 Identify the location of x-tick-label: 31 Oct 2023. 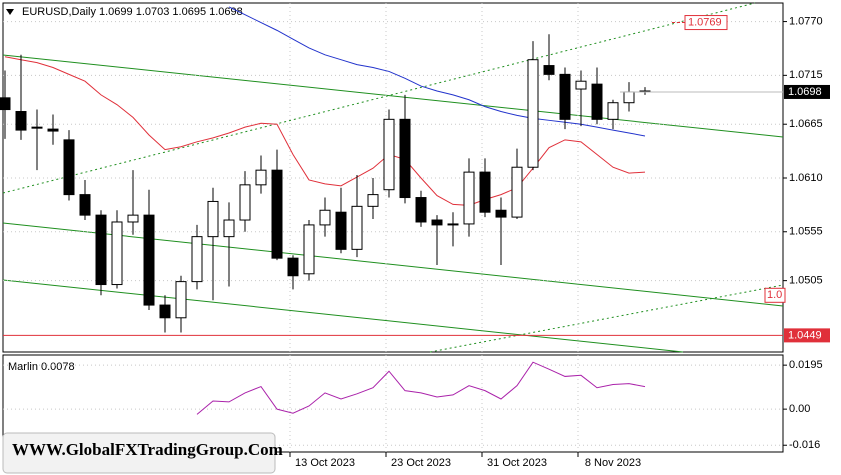
(517, 463).